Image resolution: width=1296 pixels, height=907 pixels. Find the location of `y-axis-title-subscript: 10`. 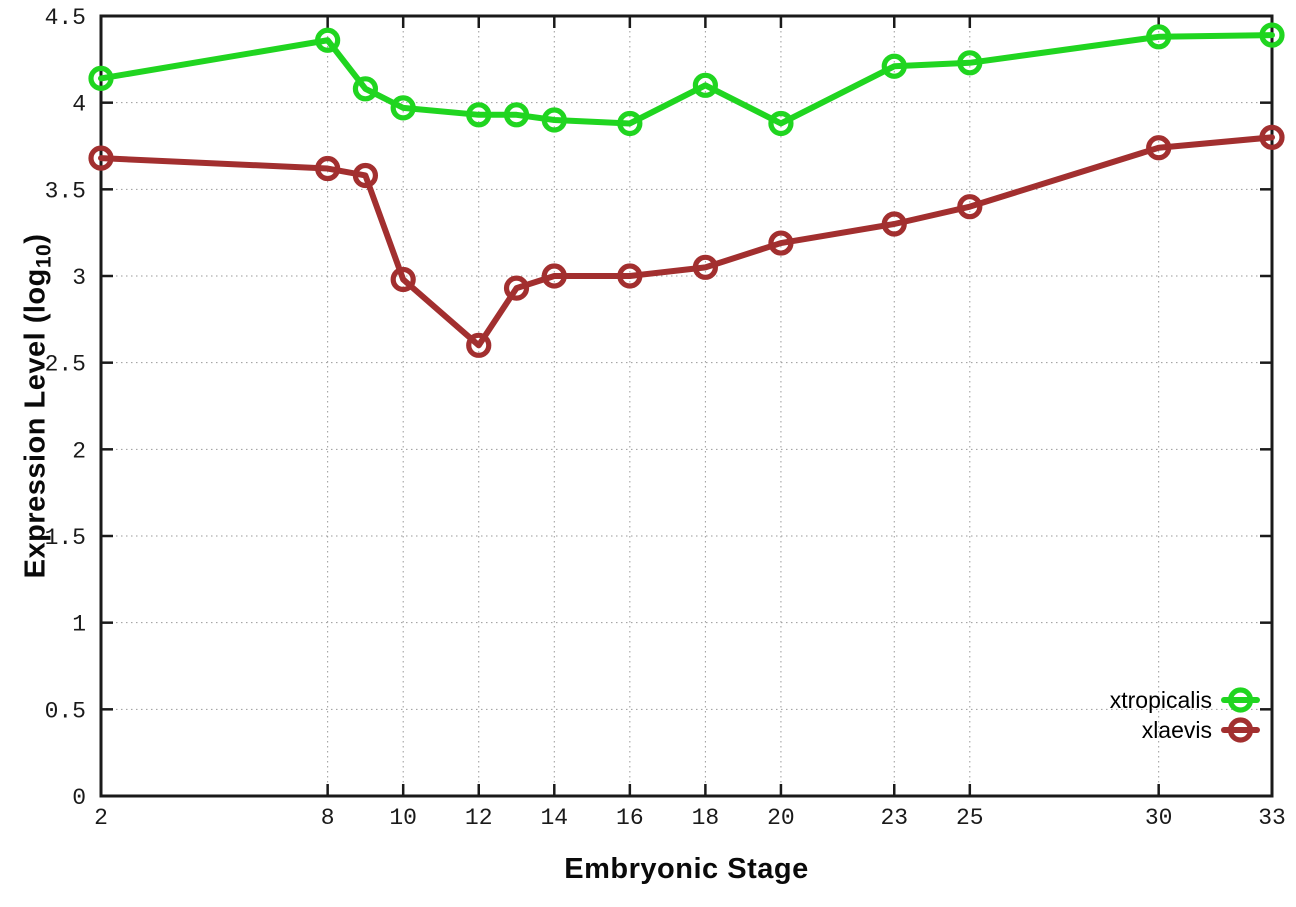

y-axis-title-subscript: 10 is located at coordinates (44, 256).